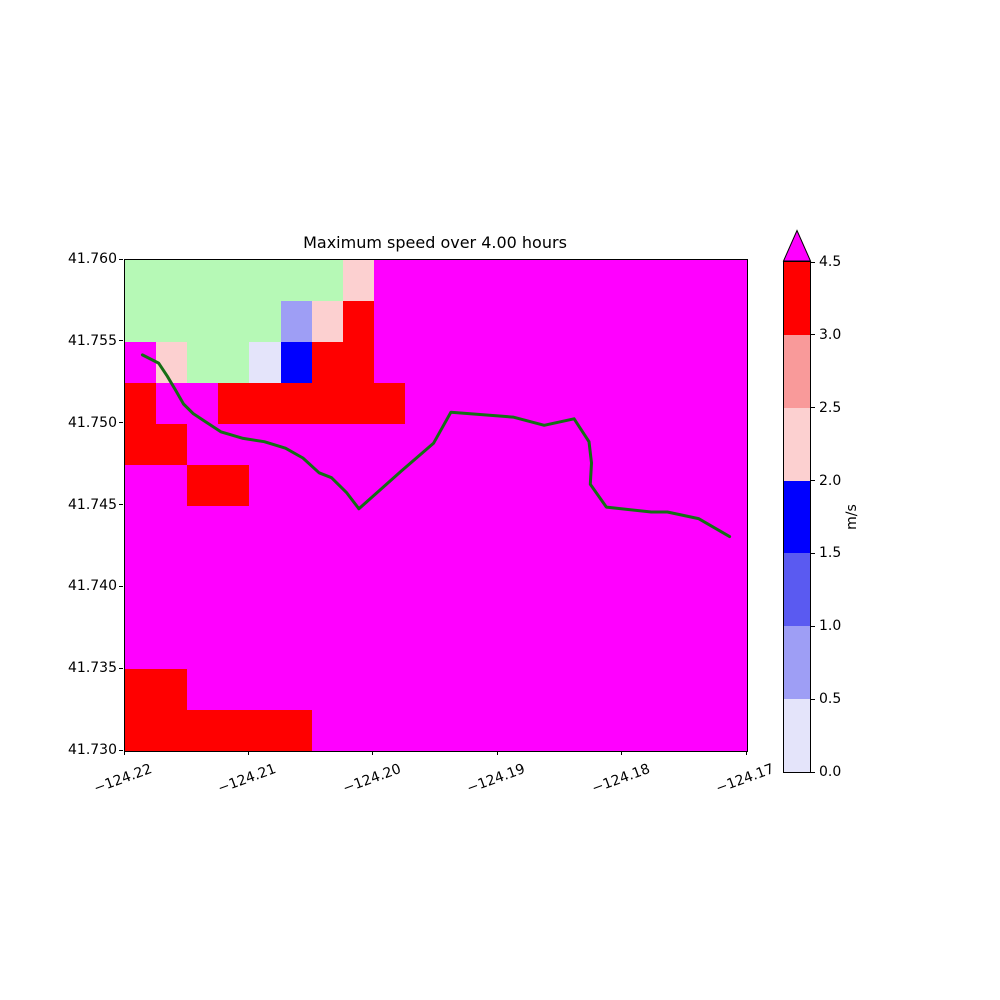  Describe the element at coordinates (830, 699) in the screenshot. I see `colorbar-tick-label: 0.5` at that location.